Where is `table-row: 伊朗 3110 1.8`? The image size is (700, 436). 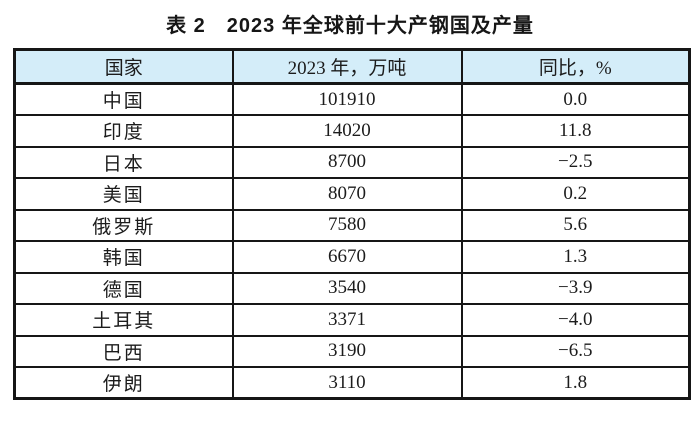 table-row: 伊朗 3110 1.8 is located at coordinates (352, 383).